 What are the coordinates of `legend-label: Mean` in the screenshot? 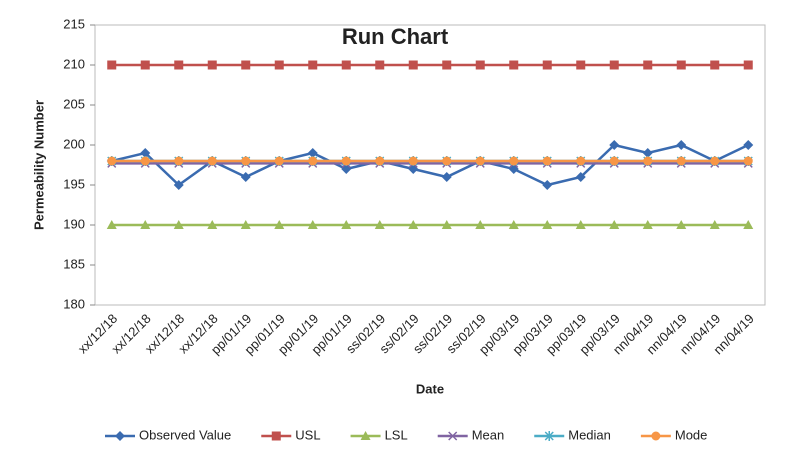 It's located at (488, 434).